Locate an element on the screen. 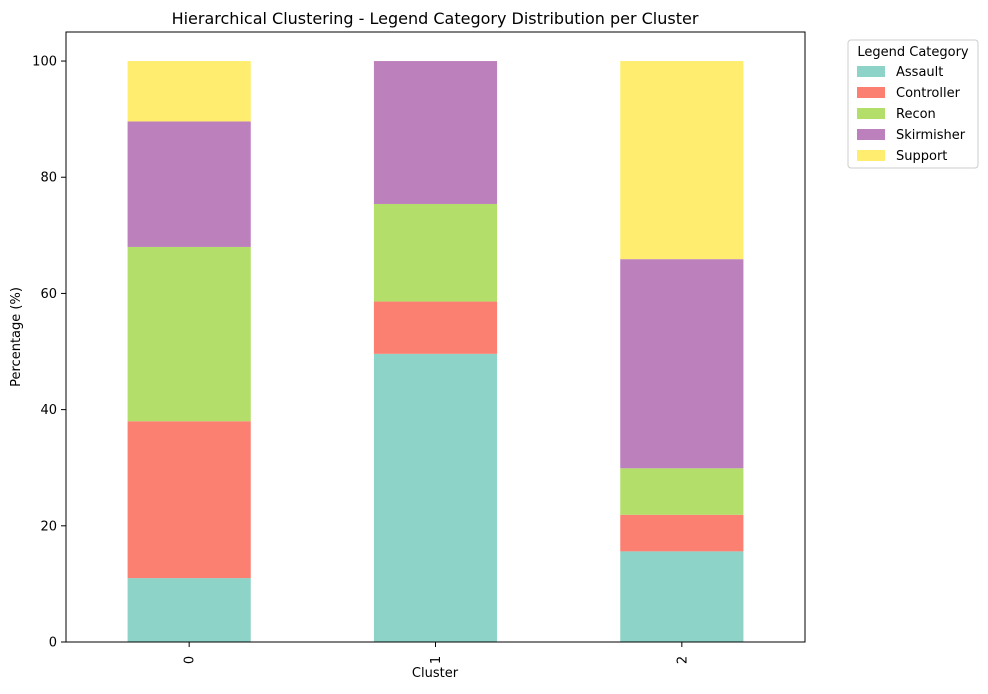  legend-swatch-support is located at coordinates (871, 155).